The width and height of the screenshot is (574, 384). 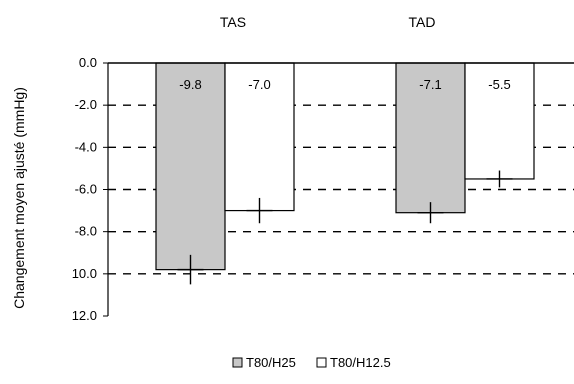 I want to click on bar-t80-h25-tas, so click(x=190, y=166).